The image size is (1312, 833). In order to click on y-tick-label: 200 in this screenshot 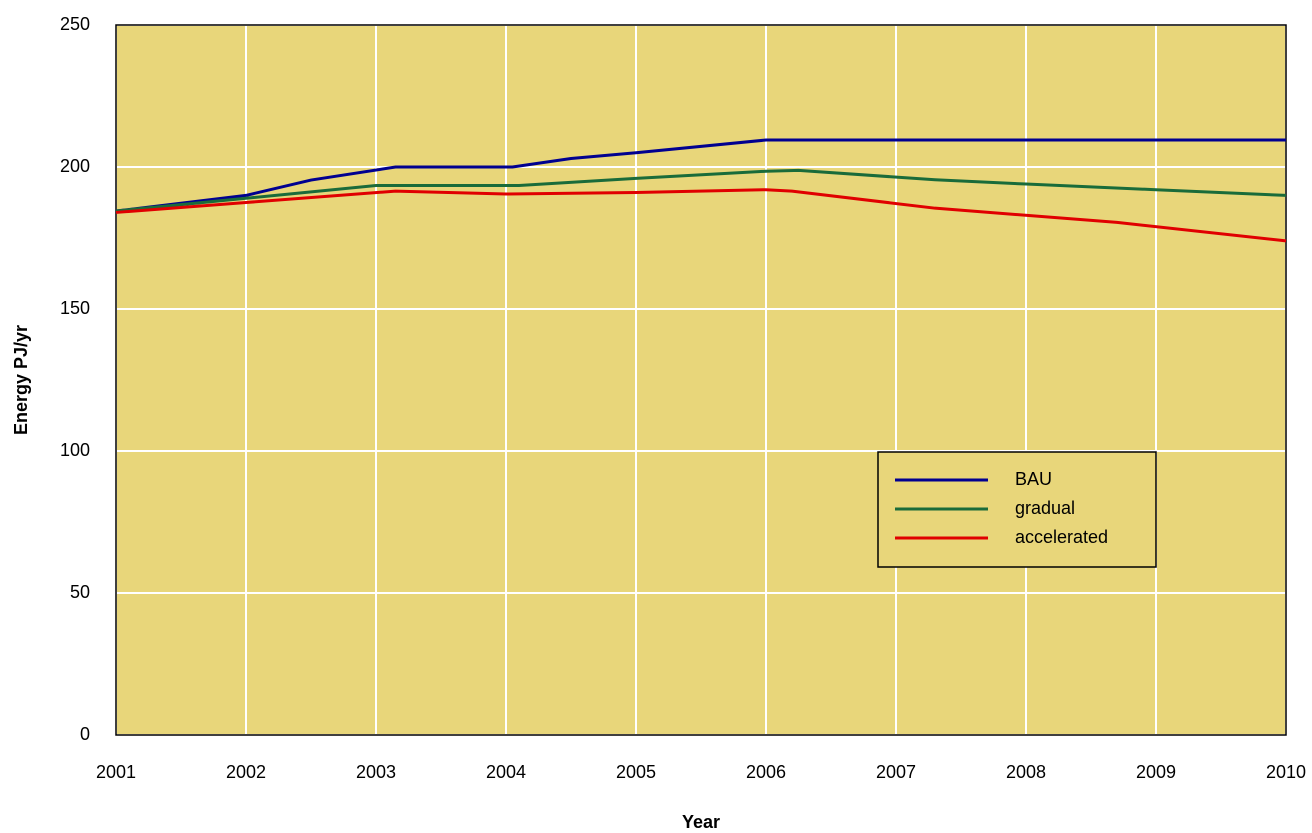, I will do `click(75, 166)`.